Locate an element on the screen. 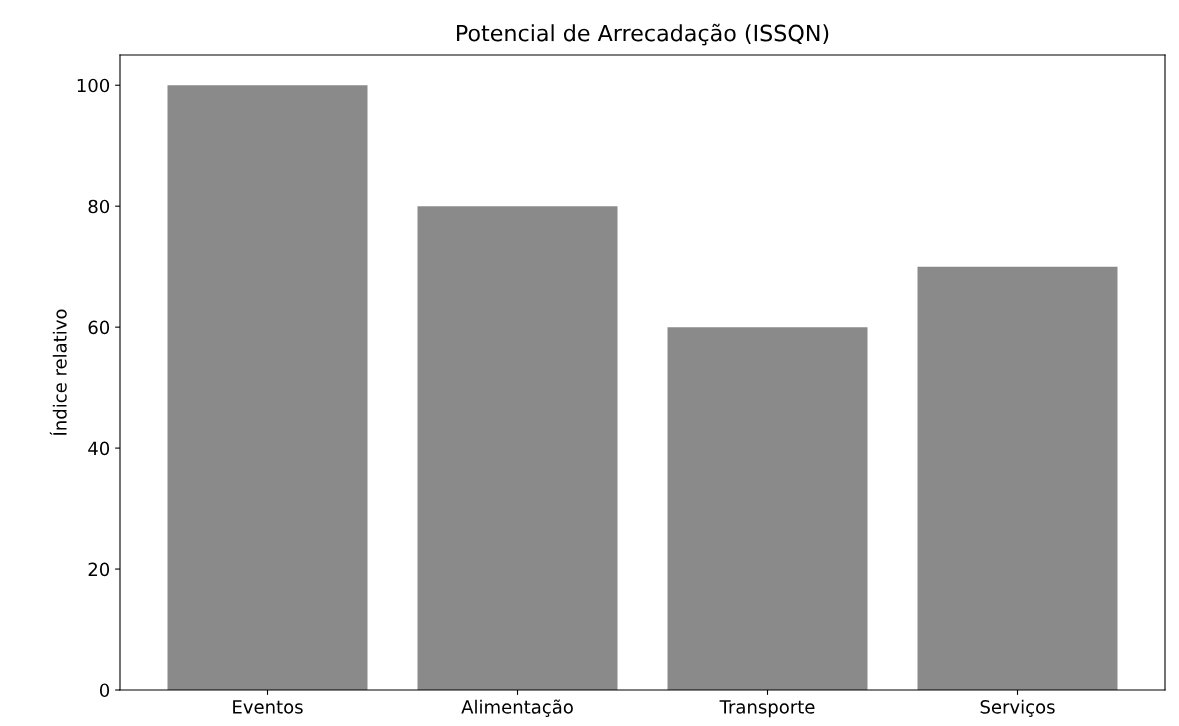 This screenshot has width=1179, height=726. y-tick-label: 20 is located at coordinates (99, 569).